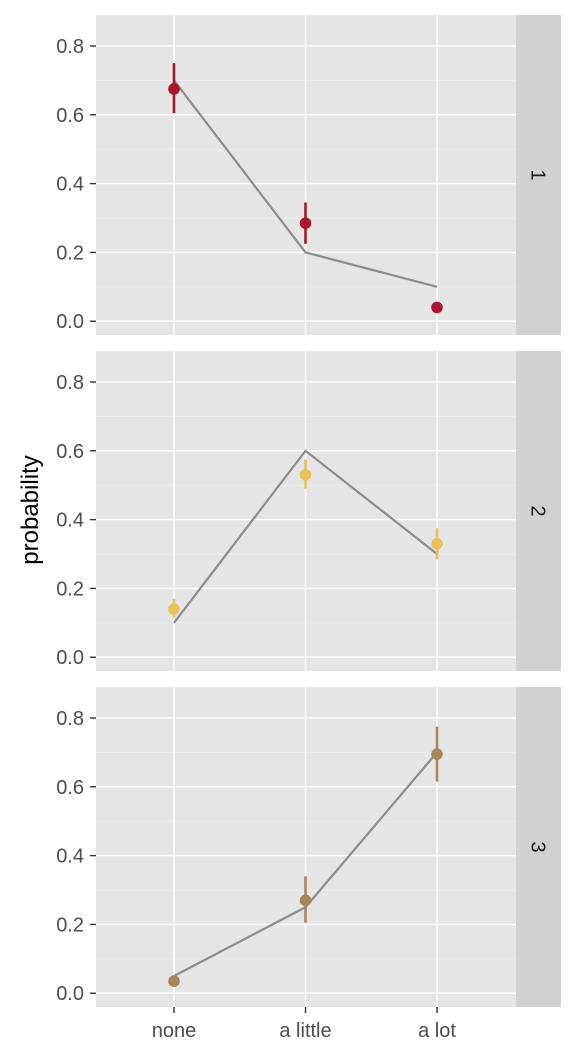 The image size is (576, 1056). I want to click on facet-strip-label: 2, so click(538, 510).